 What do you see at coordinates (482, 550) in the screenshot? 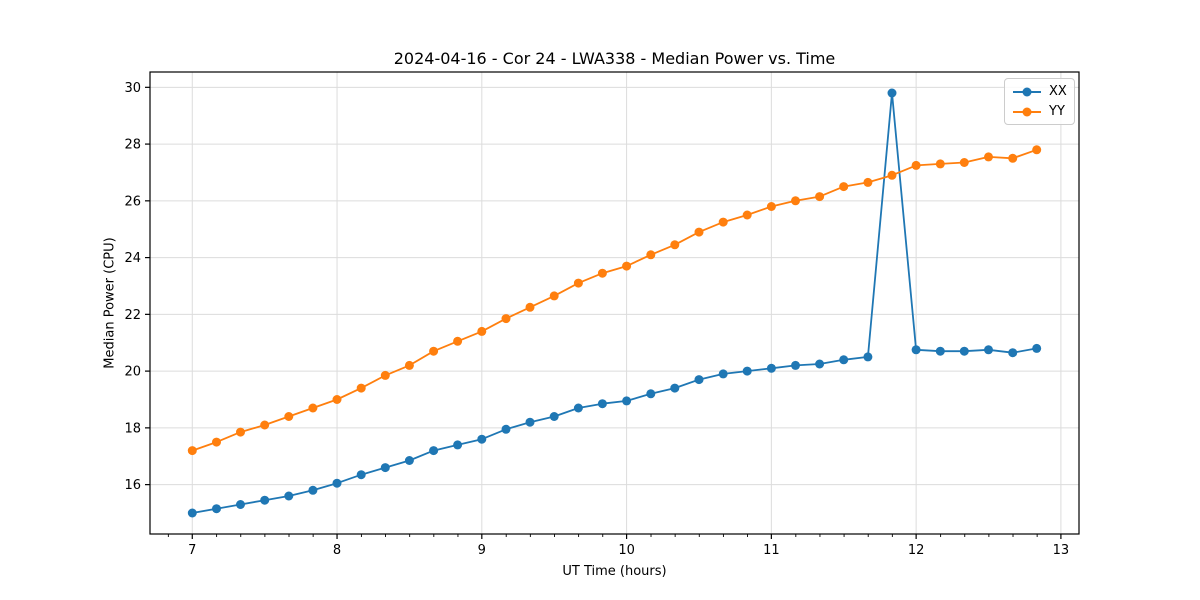
I see `x-tick-label: 9` at bounding box center [482, 550].